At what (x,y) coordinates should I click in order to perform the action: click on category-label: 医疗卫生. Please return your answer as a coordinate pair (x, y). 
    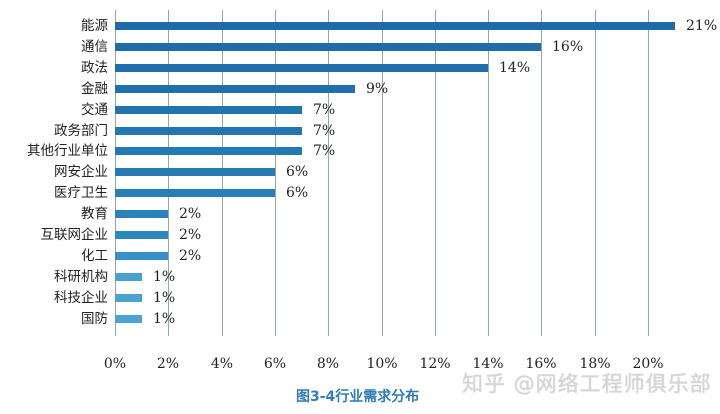
    Looking at the image, I should click on (81, 193).